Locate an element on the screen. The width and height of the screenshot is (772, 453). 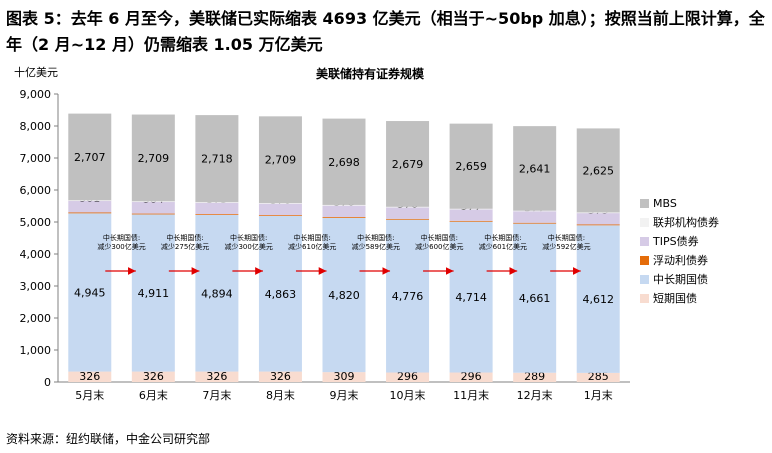
data-label: 2,698 is located at coordinates (344, 162).